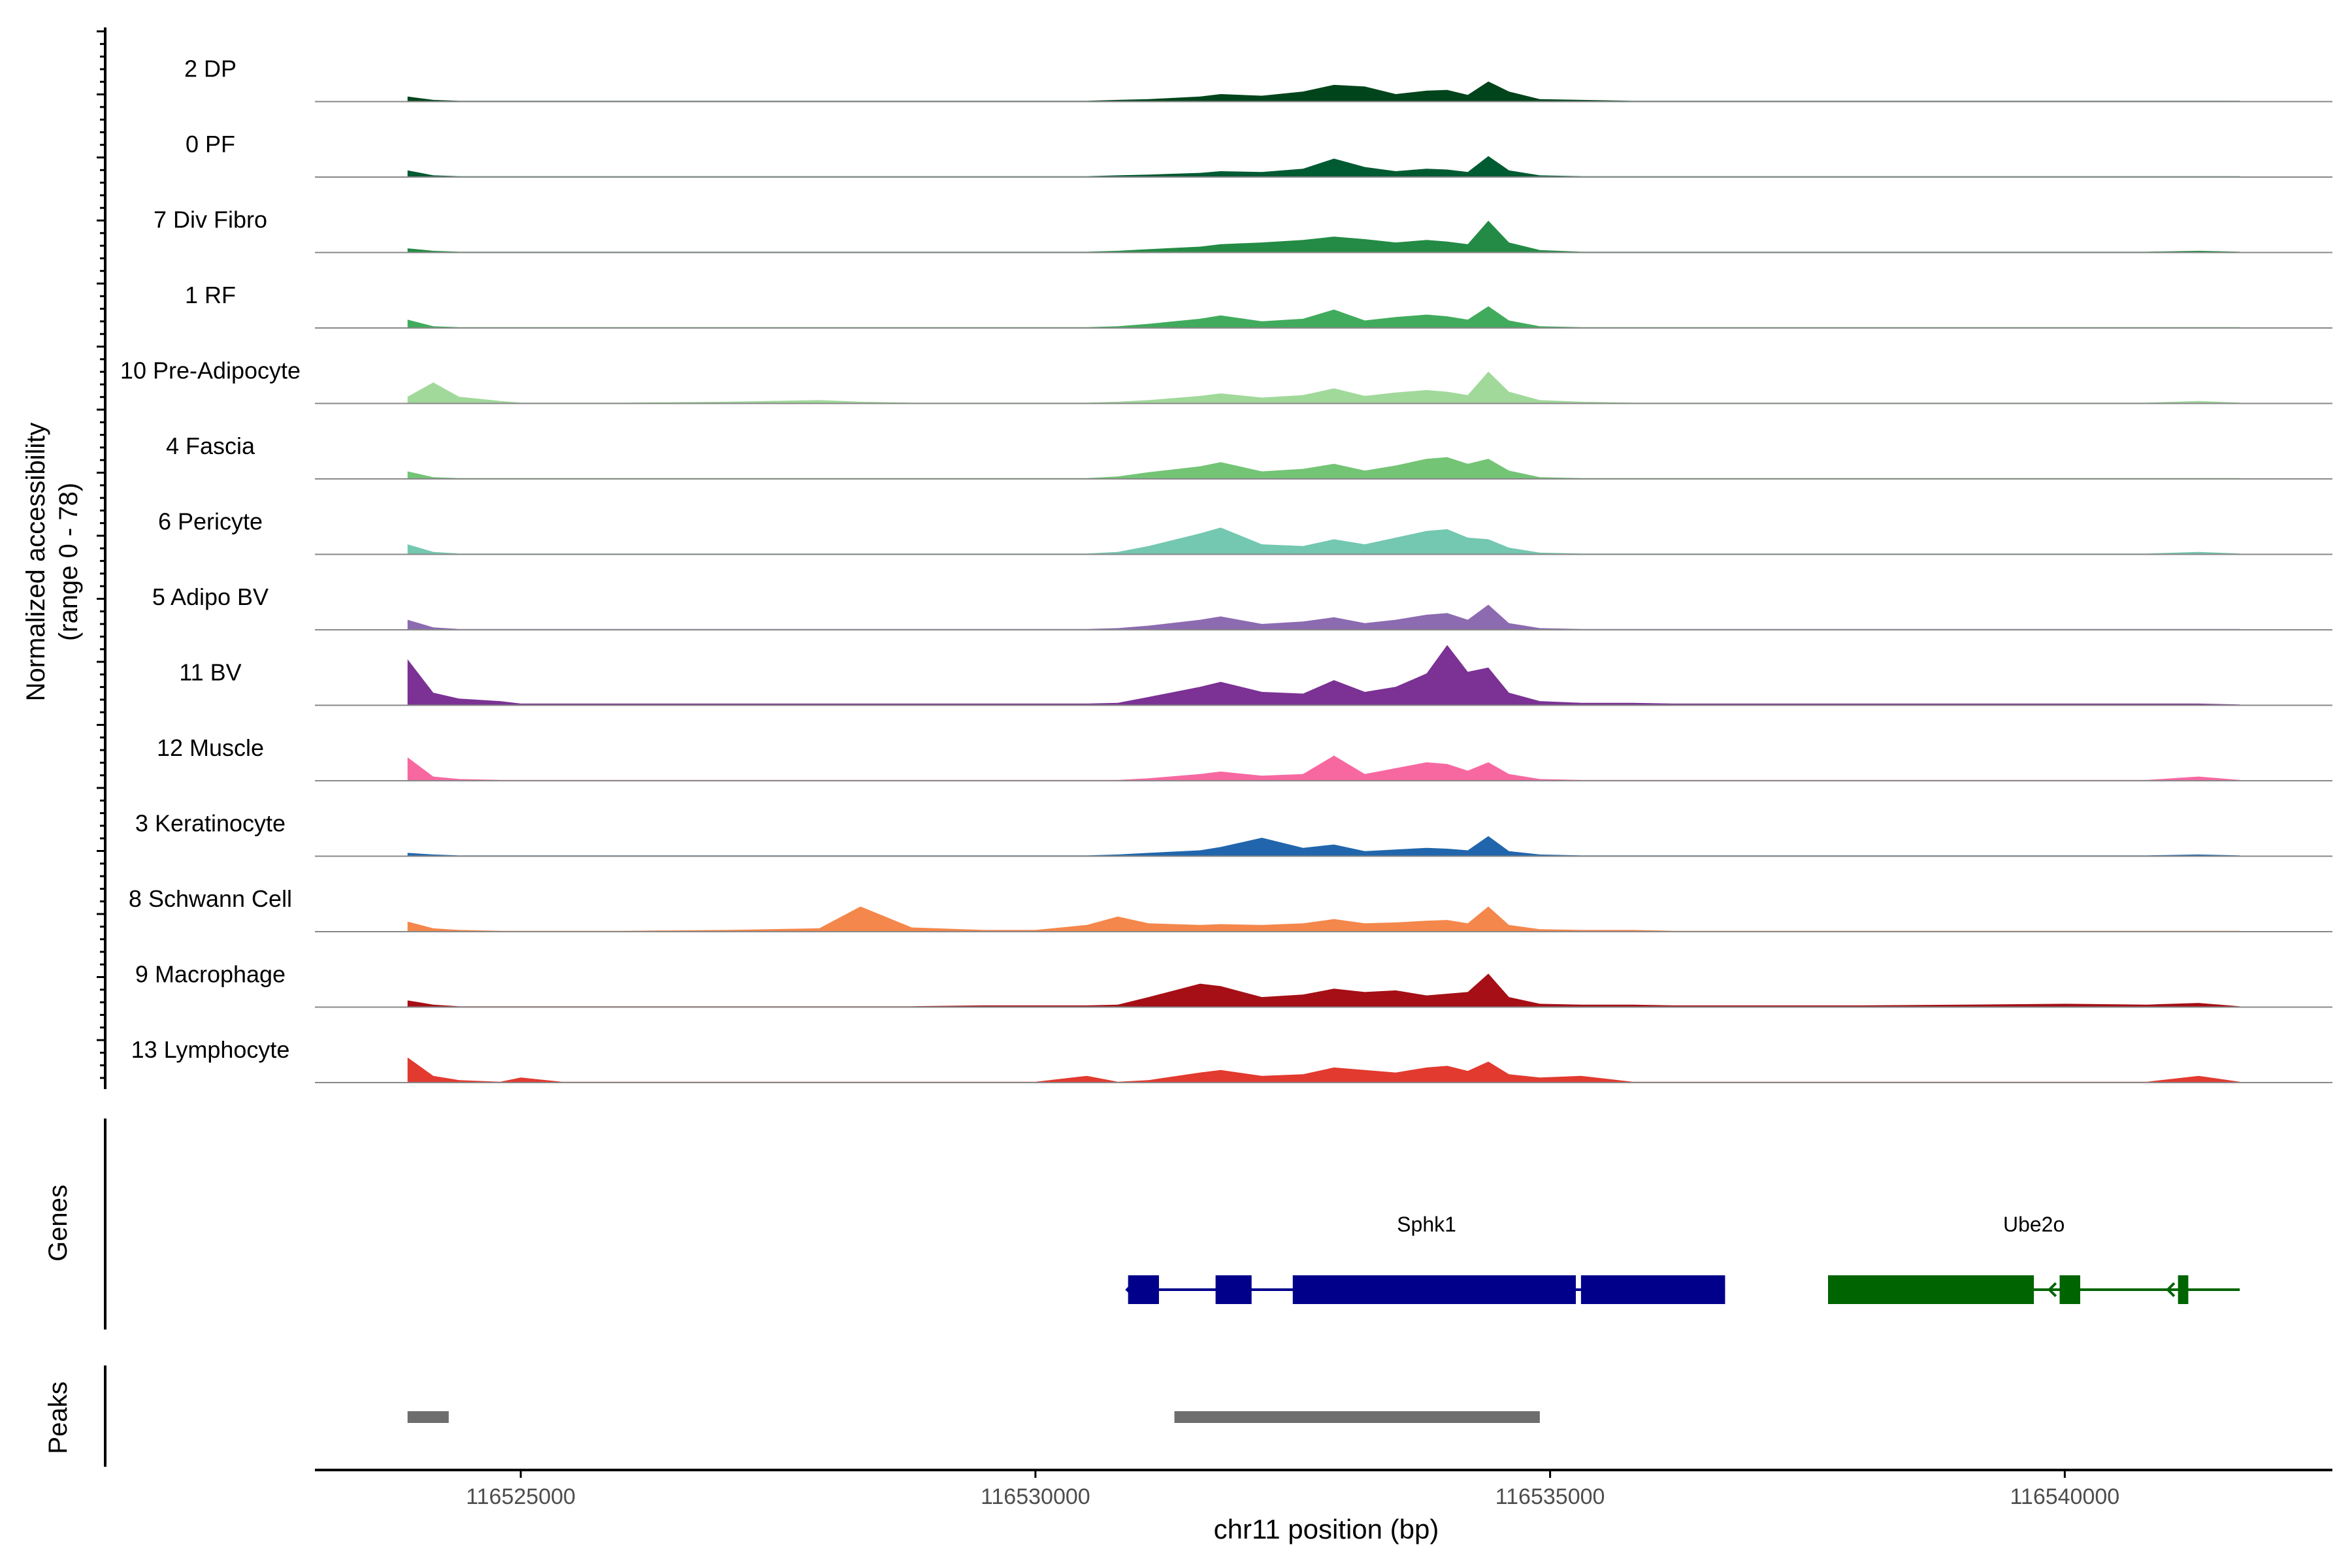 Image resolution: width=2352 pixels, height=1568 pixels. What do you see at coordinates (210, 69) in the screenshot?
I see `series-label: 2 DP` at bounding box center [210, 69].